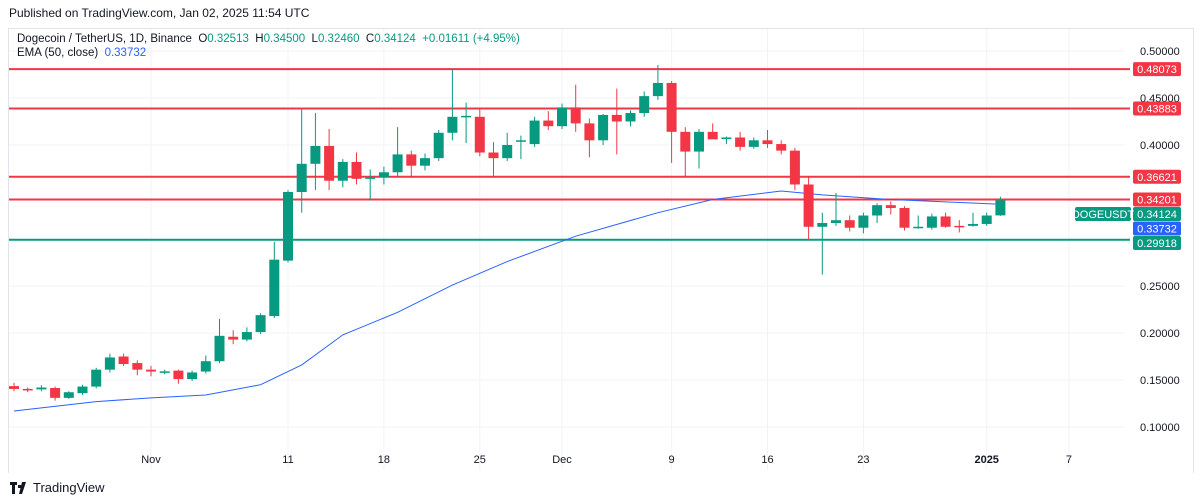 The width and height of the screenshot is (1200, 502). I want to click on y-tick-label: 0.25000, so click(1160, 287).